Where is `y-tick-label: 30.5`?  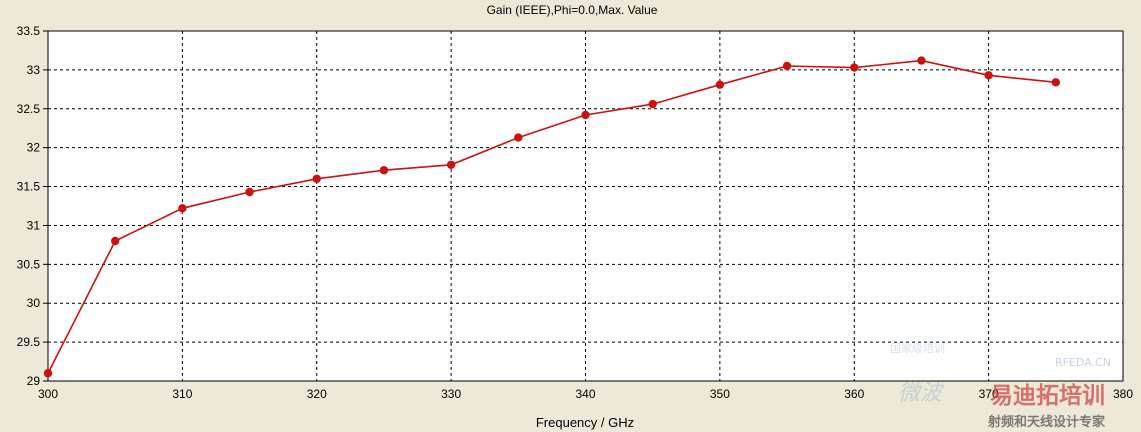 y-tick-label: 30.5 is located at coordinates (29, 264).